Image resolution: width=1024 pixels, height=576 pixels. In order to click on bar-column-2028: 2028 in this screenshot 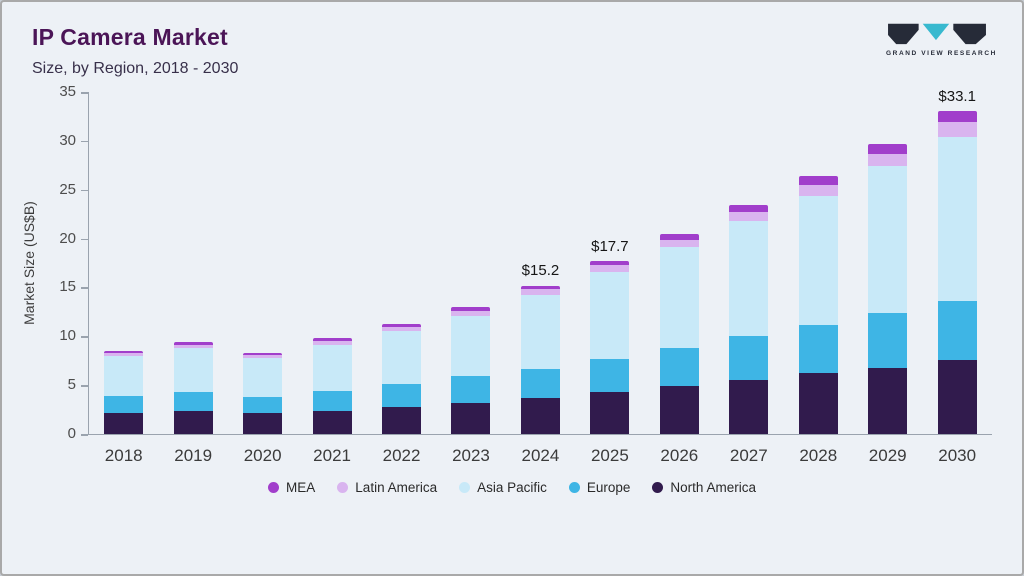, I will do `click(818, 278)`.